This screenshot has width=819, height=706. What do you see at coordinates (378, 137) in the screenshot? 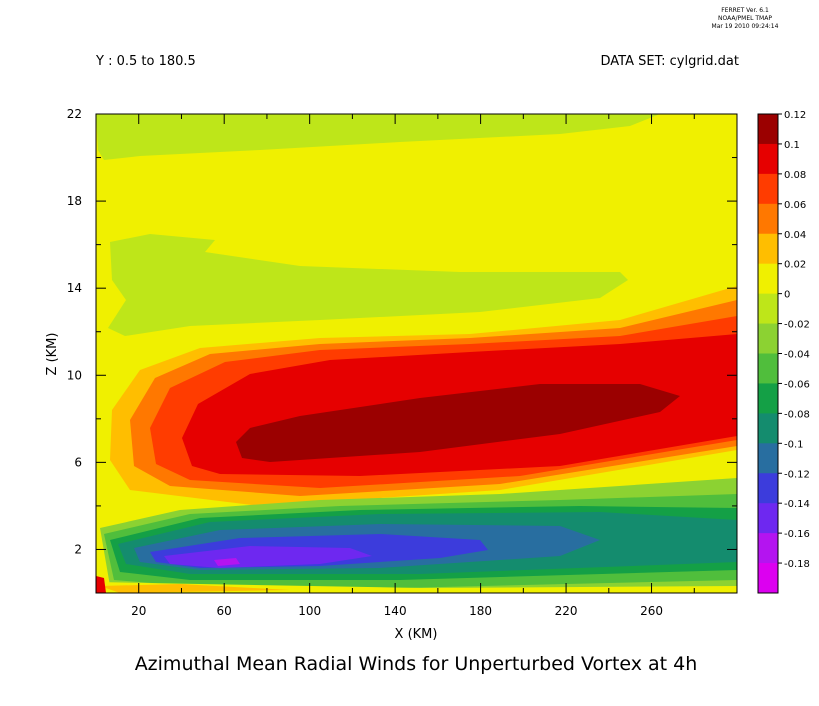
I see `upper-negative-band` at bounding box center [378, 137].